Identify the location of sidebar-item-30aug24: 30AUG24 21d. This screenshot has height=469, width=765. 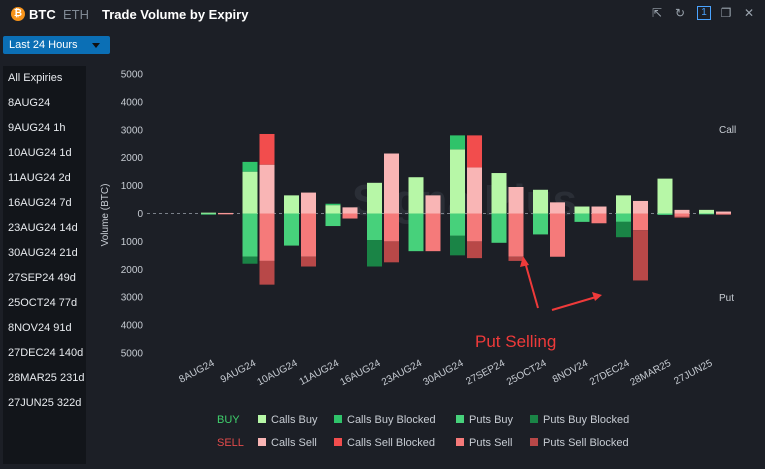
(43, 253).